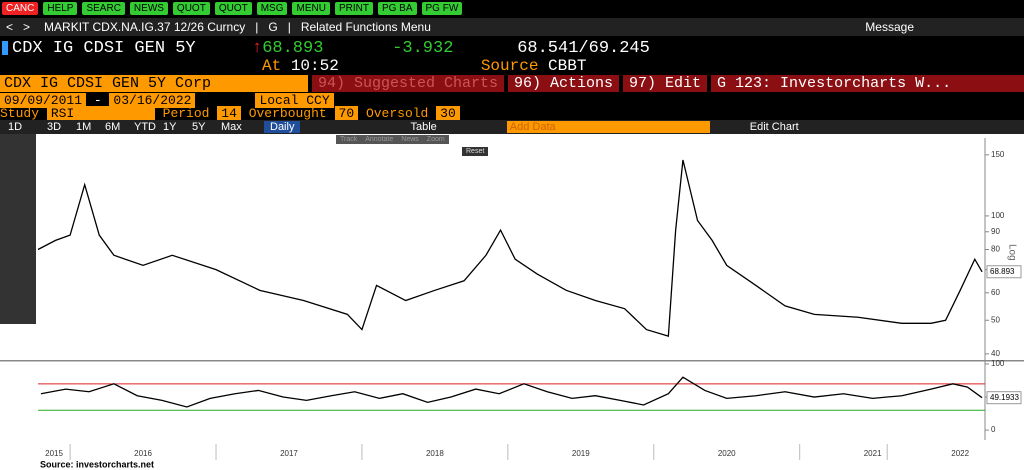  Describe the element at coordinates (43, 100) in the screenshot. I see `start: 09/09/2011` at that location.